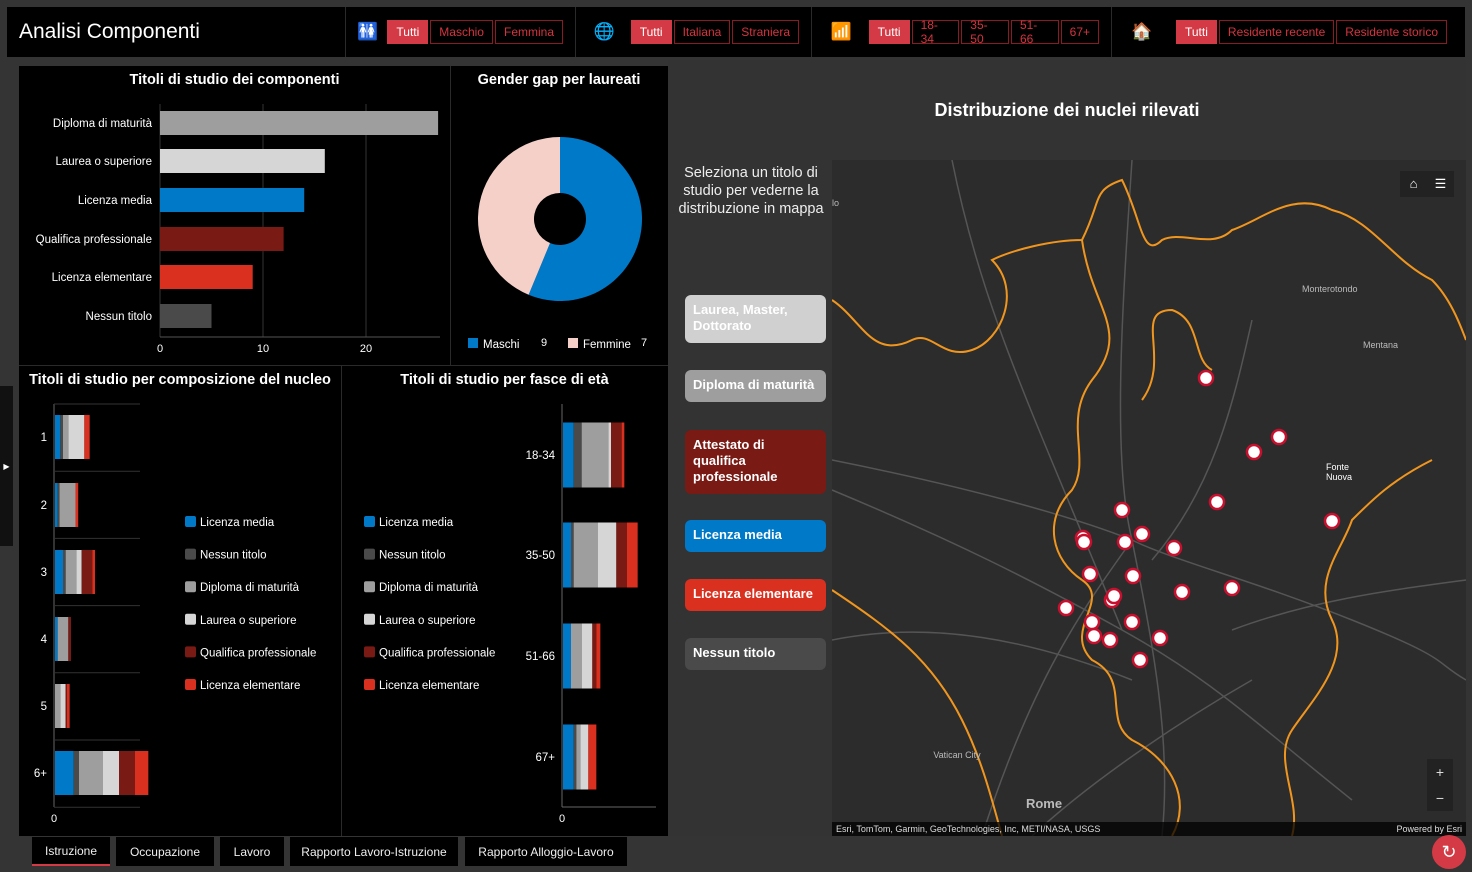  What do you see at coordinates (585, 219) in the screenshot?
I see `pie-slice-maschi` at bounding box center [585, 219].